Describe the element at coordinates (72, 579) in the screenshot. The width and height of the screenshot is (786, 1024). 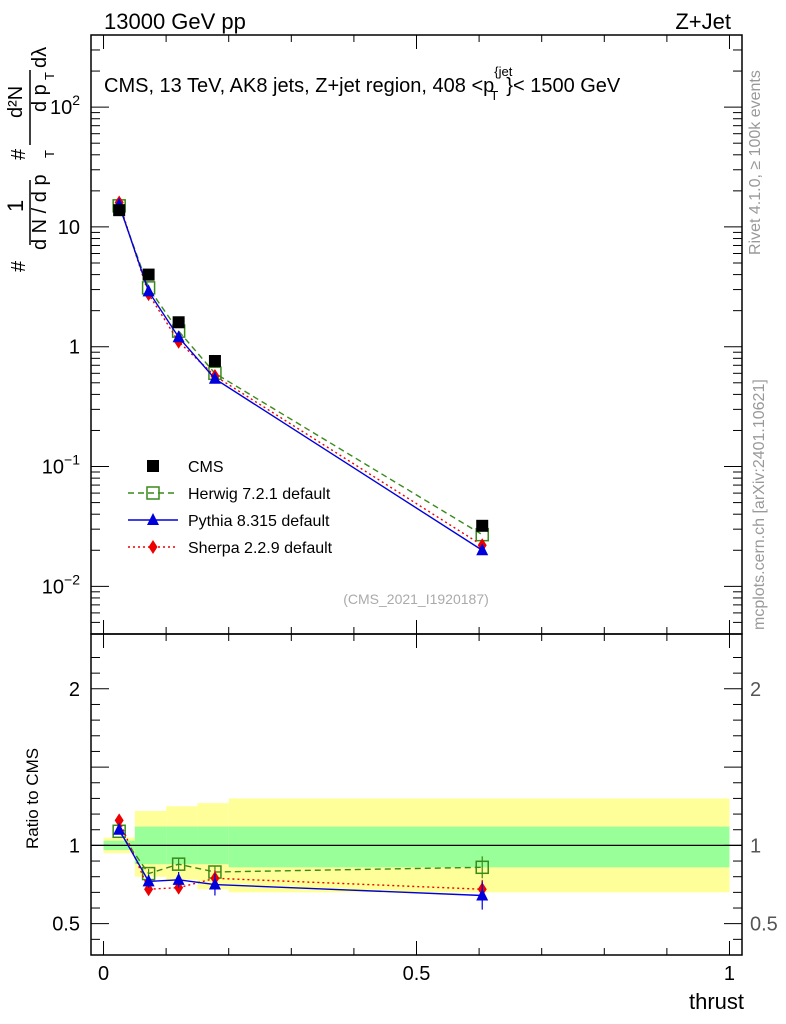
I see `y-tick-exp: −2` at that location.